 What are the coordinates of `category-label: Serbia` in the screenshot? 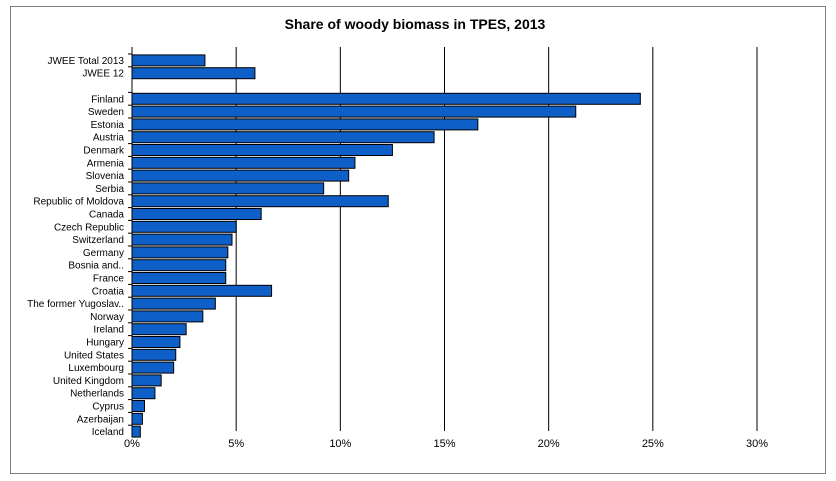 It's located at (109, 189).